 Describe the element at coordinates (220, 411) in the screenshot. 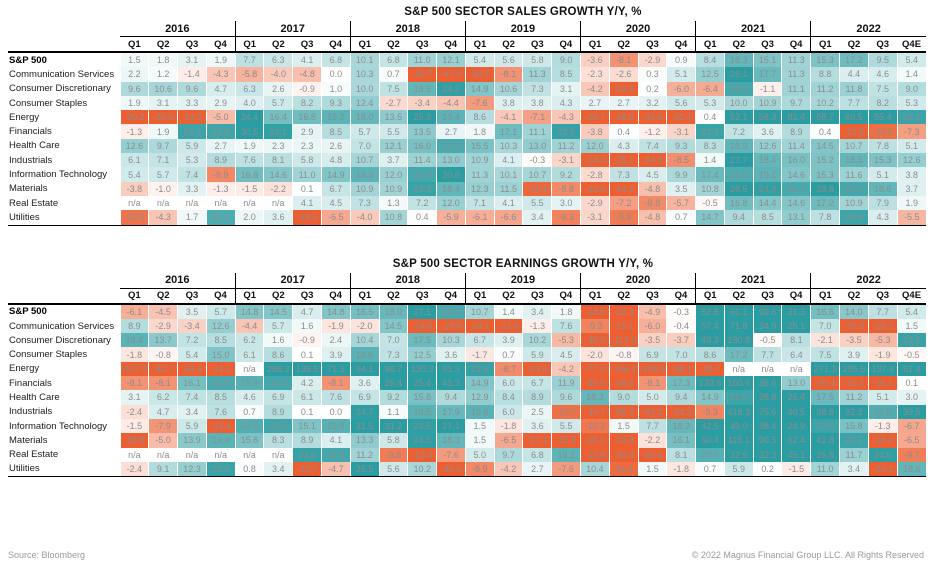

I see `value-cell: 7.6` at that location.